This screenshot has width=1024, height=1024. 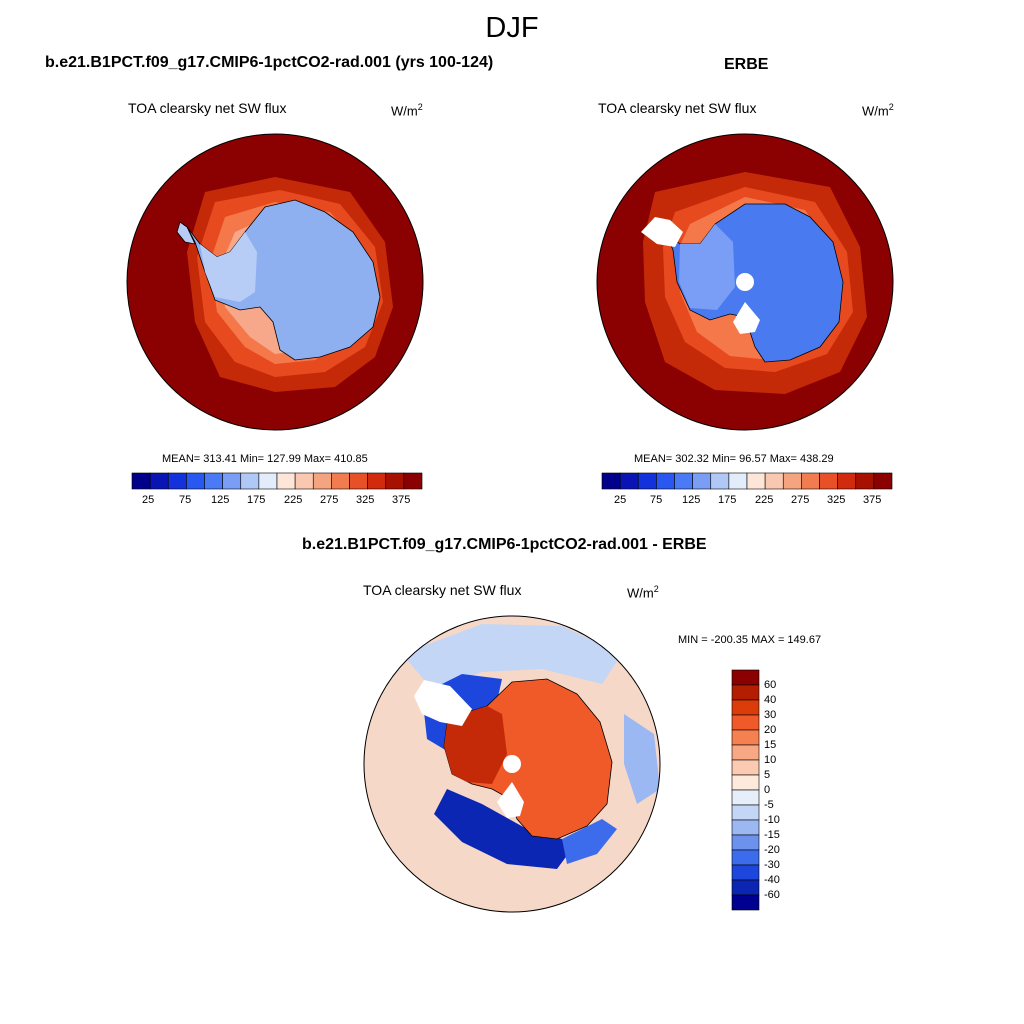 What do you see at coordinates (186, 233) in the screenshot?
I see `map-model-peninsula` at bounding box center [186, 233].